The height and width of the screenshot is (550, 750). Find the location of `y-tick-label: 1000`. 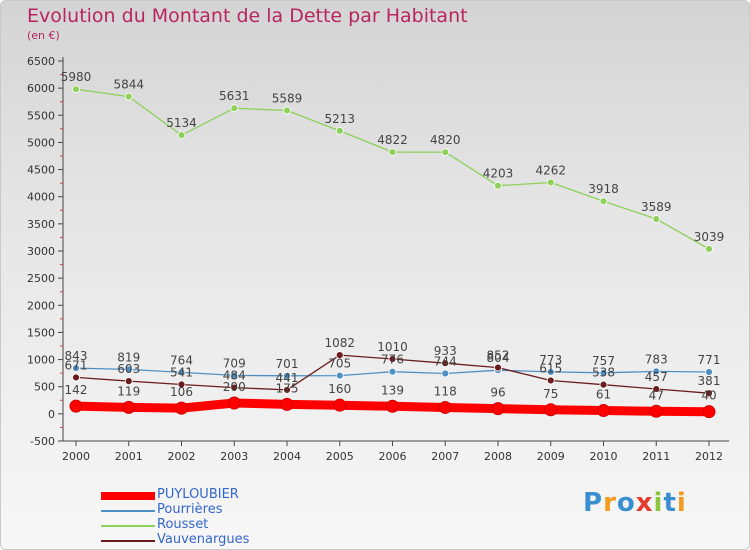

y-tick-label: 1000 is located at coordinates (41, 360).